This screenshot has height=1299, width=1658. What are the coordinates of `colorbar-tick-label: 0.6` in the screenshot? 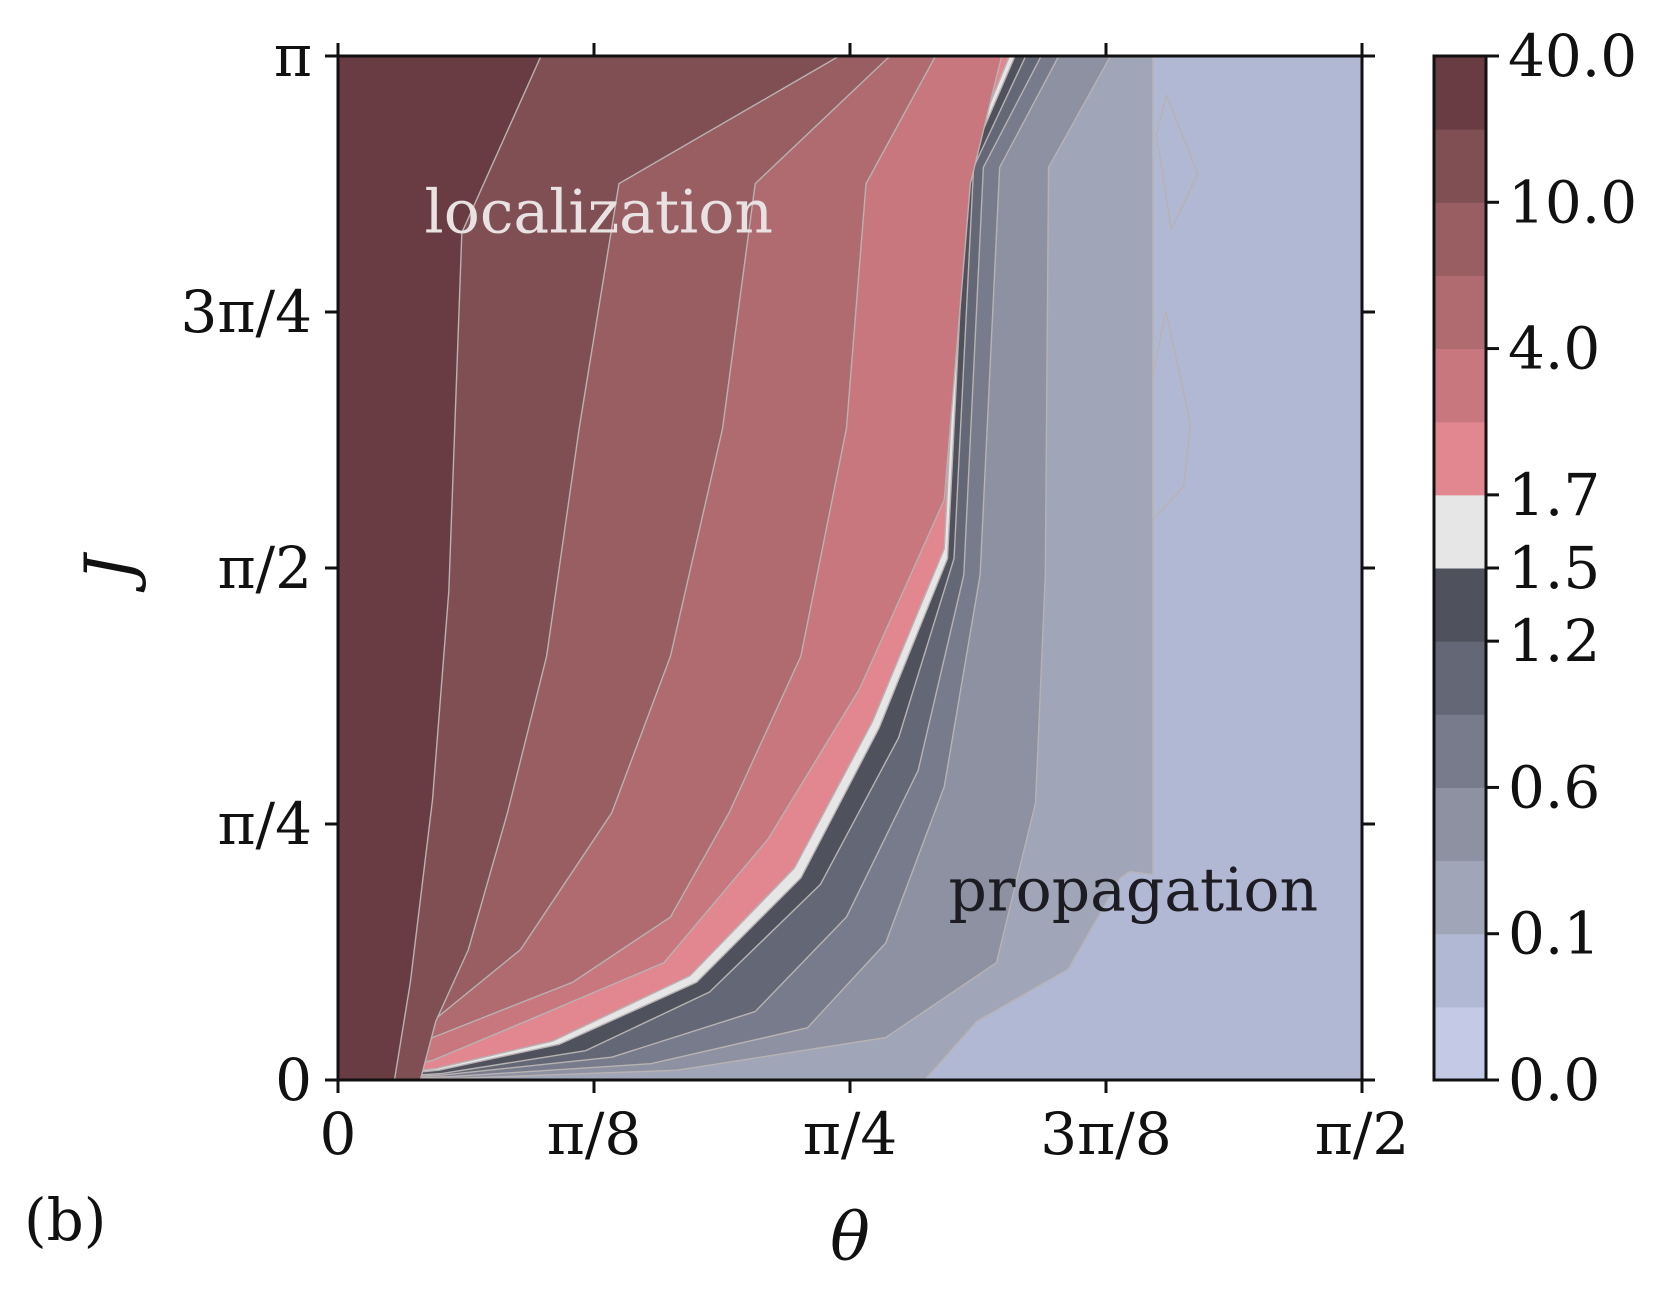 It's located at (1554, 787).